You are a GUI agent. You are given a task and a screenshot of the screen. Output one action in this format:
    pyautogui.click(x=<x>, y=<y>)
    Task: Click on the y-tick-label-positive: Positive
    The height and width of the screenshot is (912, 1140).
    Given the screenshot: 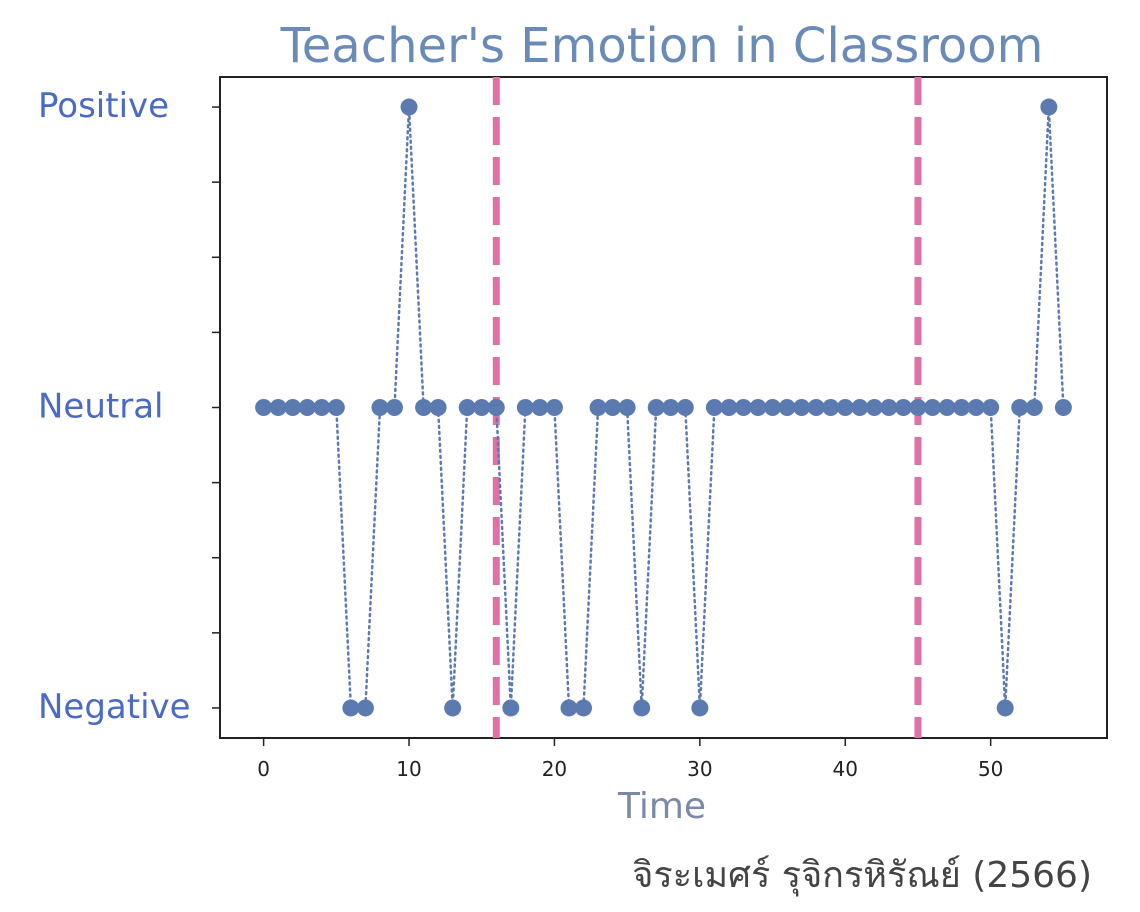 What is the action you would take?
    pyautogui.click(x=103, y=106)
    